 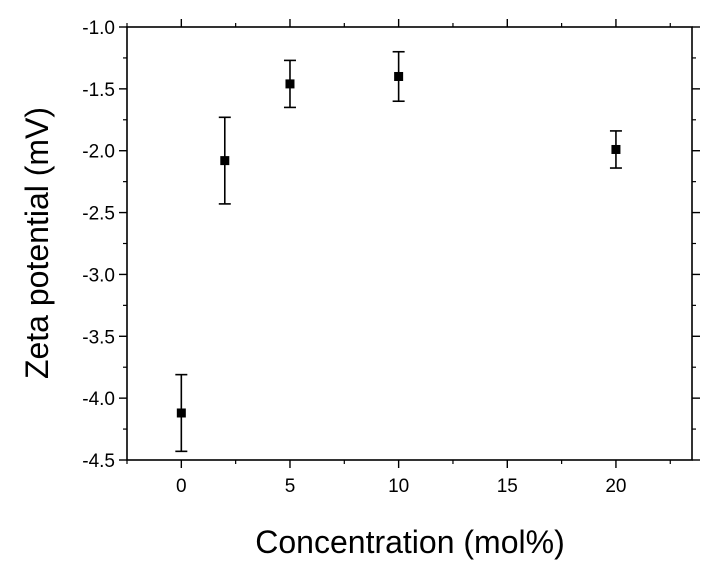 I want to click on y-axis-title: Zeta potential (mV), so click(x=37, y=243).